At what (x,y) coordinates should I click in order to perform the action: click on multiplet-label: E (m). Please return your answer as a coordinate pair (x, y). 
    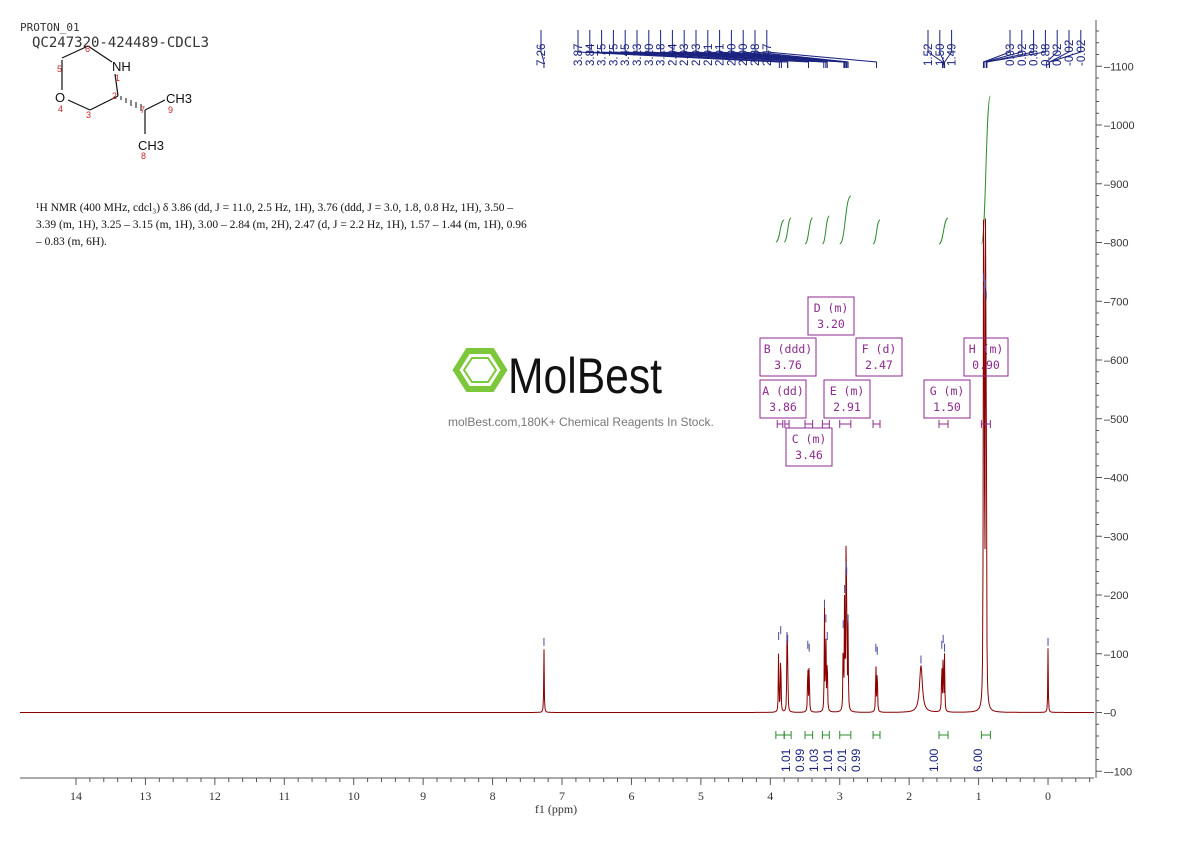
    Looking at the image, I should click on (847, 391).